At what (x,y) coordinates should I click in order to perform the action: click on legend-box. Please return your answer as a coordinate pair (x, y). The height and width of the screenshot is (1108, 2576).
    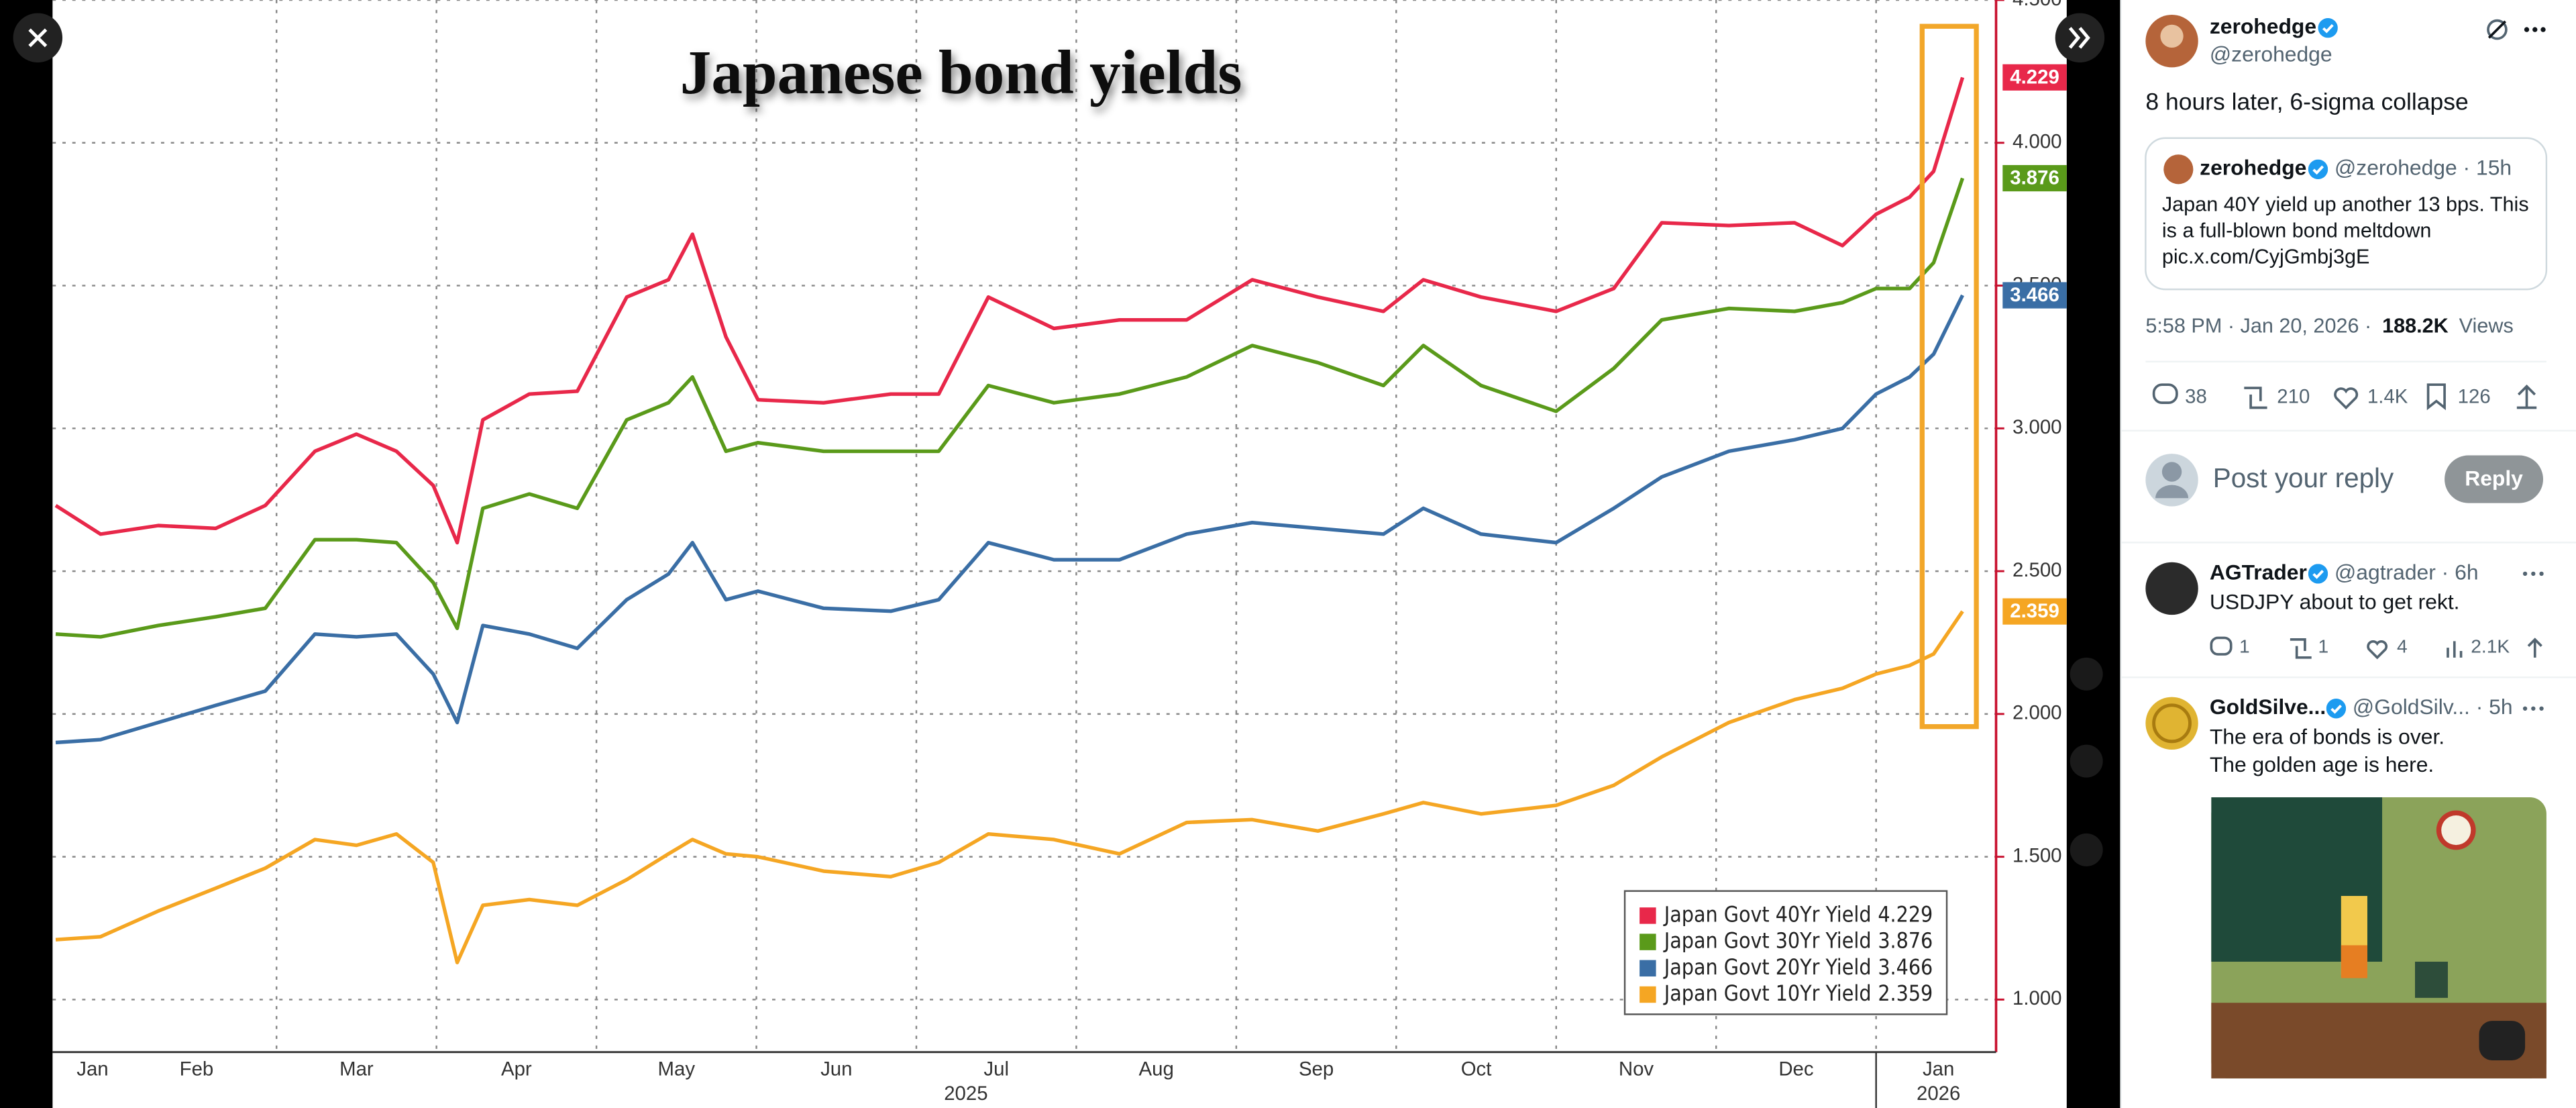
    Looking at the image, I should click on (1785, 953).